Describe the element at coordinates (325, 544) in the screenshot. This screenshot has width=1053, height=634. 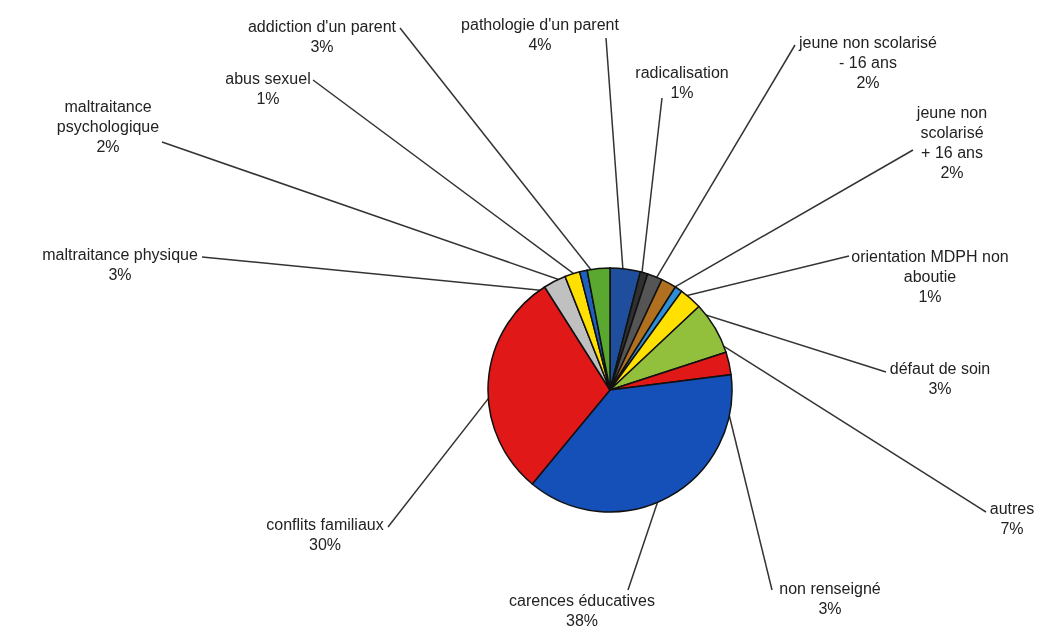
I see `data-label: 30%` at that location.